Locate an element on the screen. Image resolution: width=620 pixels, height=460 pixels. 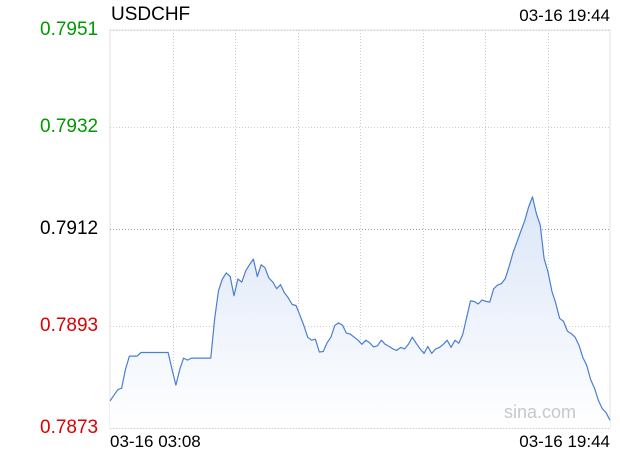
watermark: sina.com is located at coordinates (540, 412).